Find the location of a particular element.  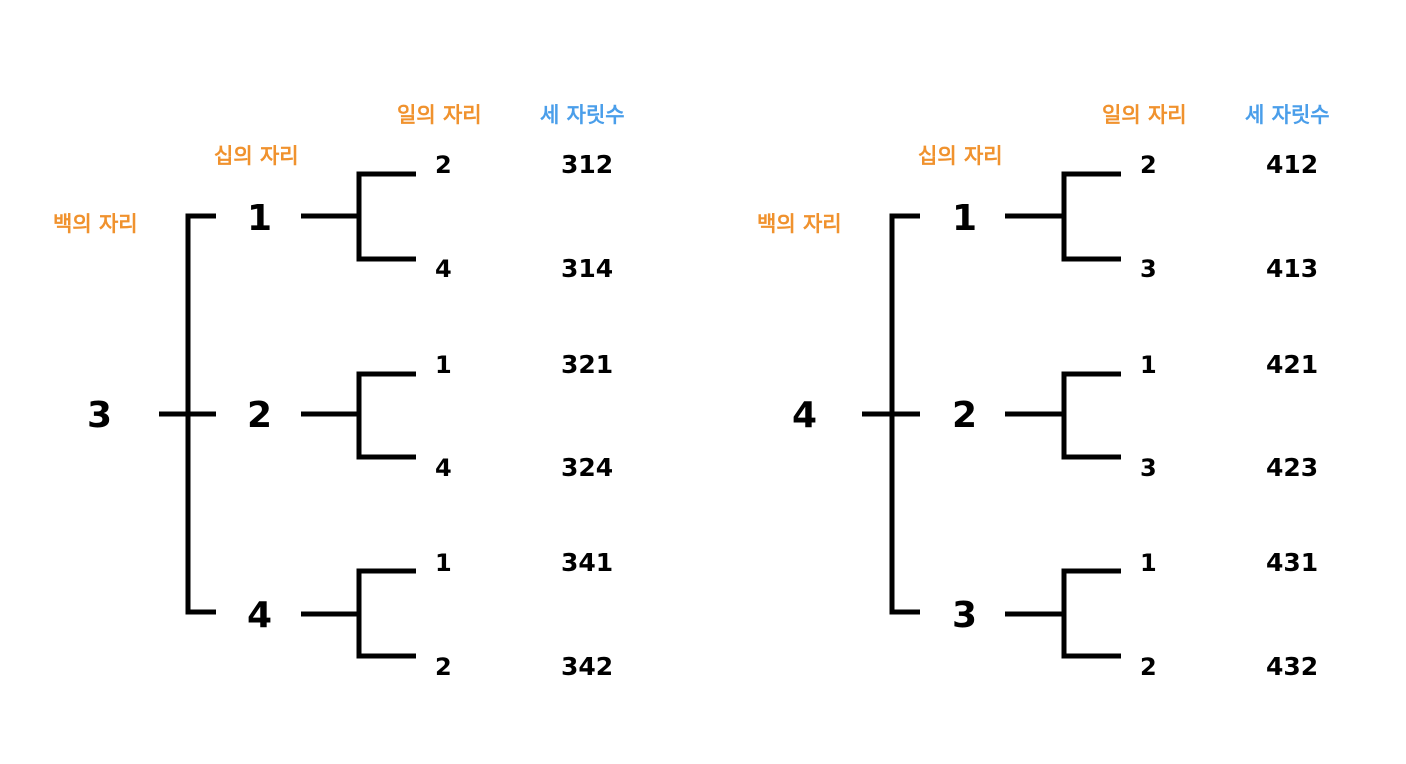

tree-1-tens-label: 십의 자리 is located at coordinates (256, 156).